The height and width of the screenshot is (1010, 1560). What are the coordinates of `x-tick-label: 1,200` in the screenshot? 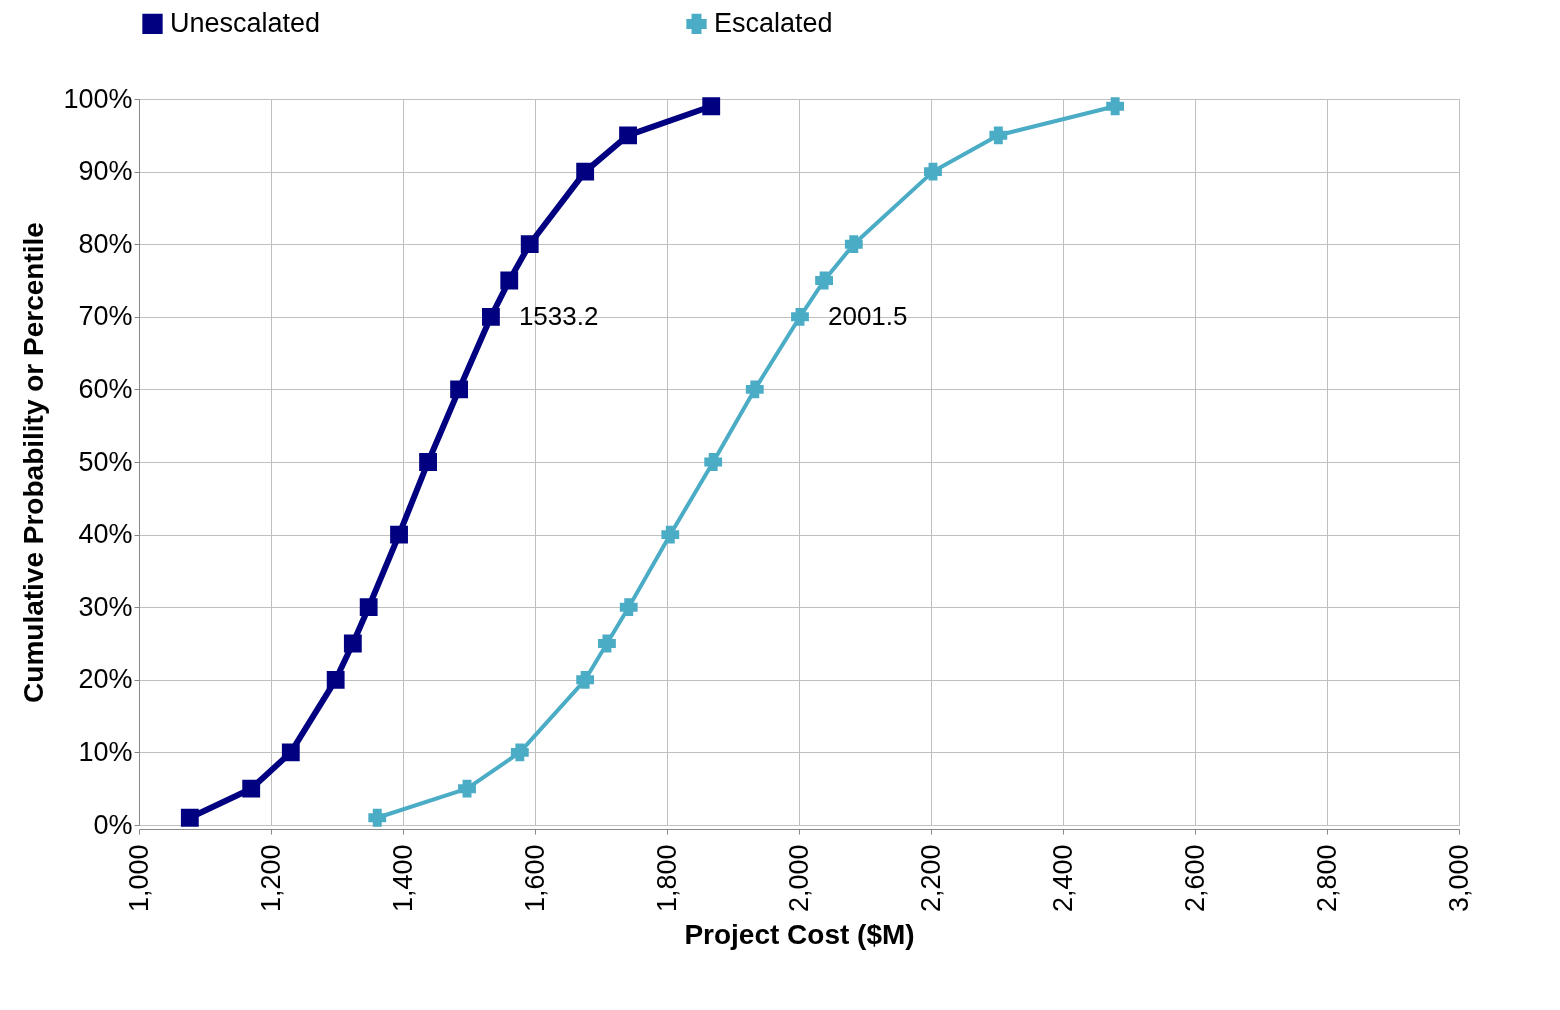 It's located at (270, 878).